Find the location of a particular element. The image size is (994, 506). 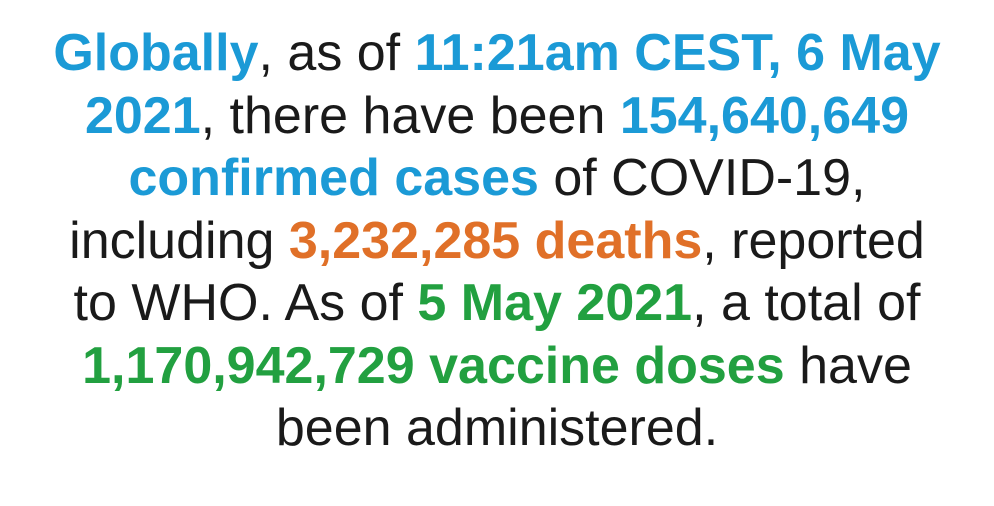

body-text: , a total of is located at coordinates (806, 303).